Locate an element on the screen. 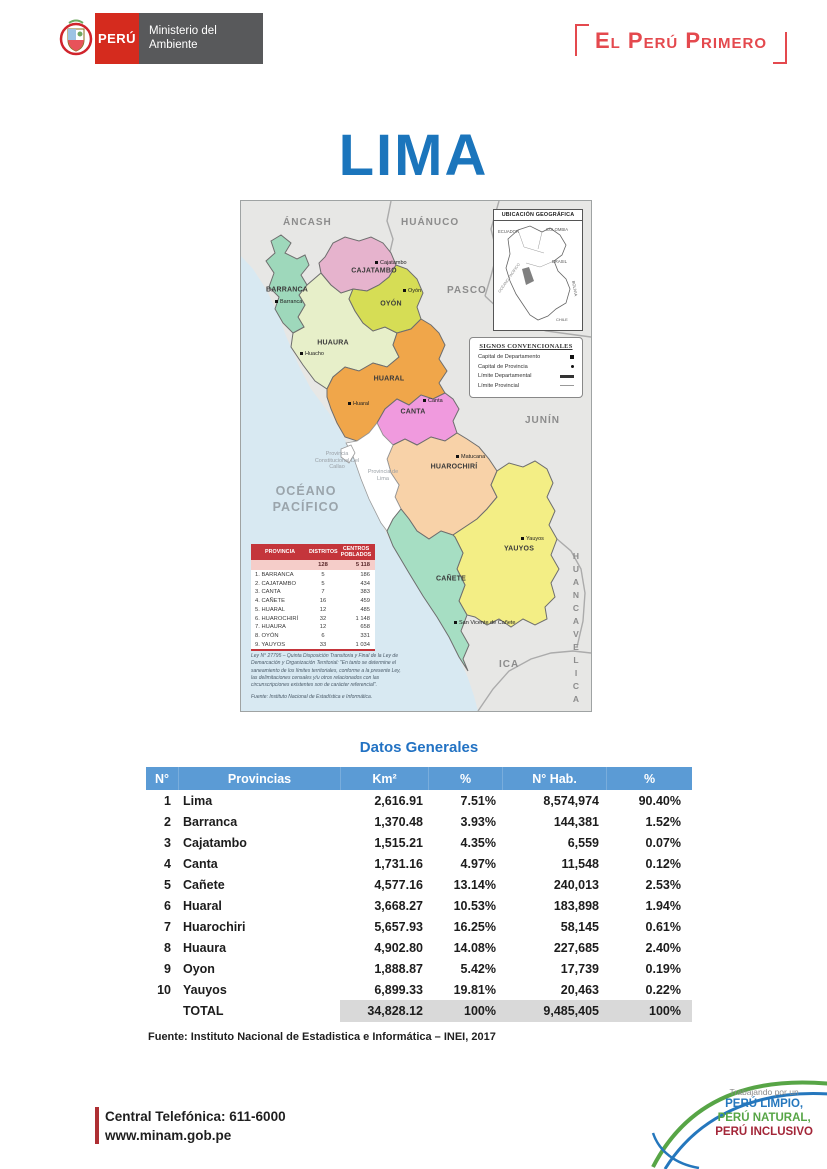 The height and width of the screenshot is (1169, 827). svg-text: CHILE is located at coordinates (562, 319).